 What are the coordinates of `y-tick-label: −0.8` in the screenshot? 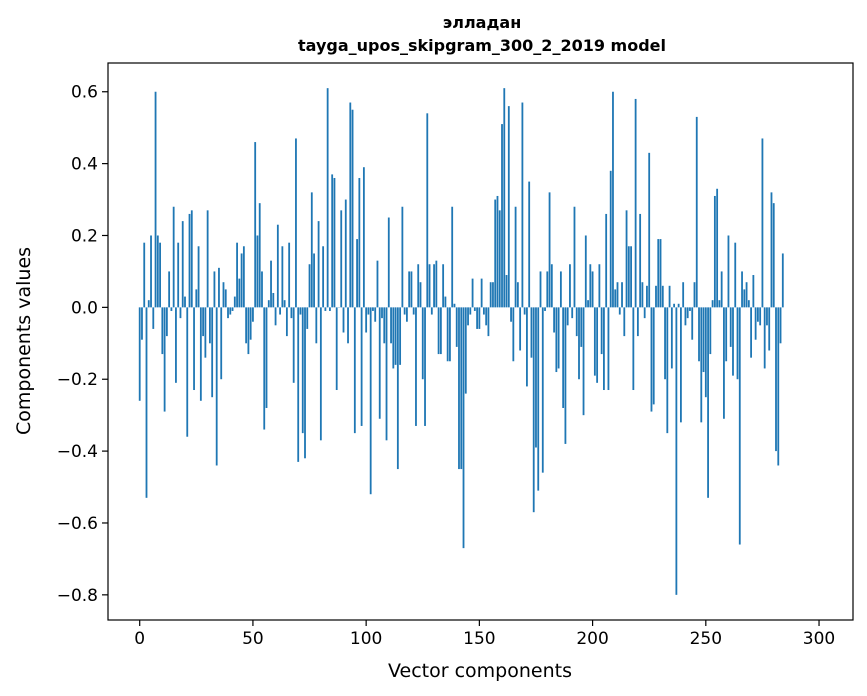 It's located at (77, 596).